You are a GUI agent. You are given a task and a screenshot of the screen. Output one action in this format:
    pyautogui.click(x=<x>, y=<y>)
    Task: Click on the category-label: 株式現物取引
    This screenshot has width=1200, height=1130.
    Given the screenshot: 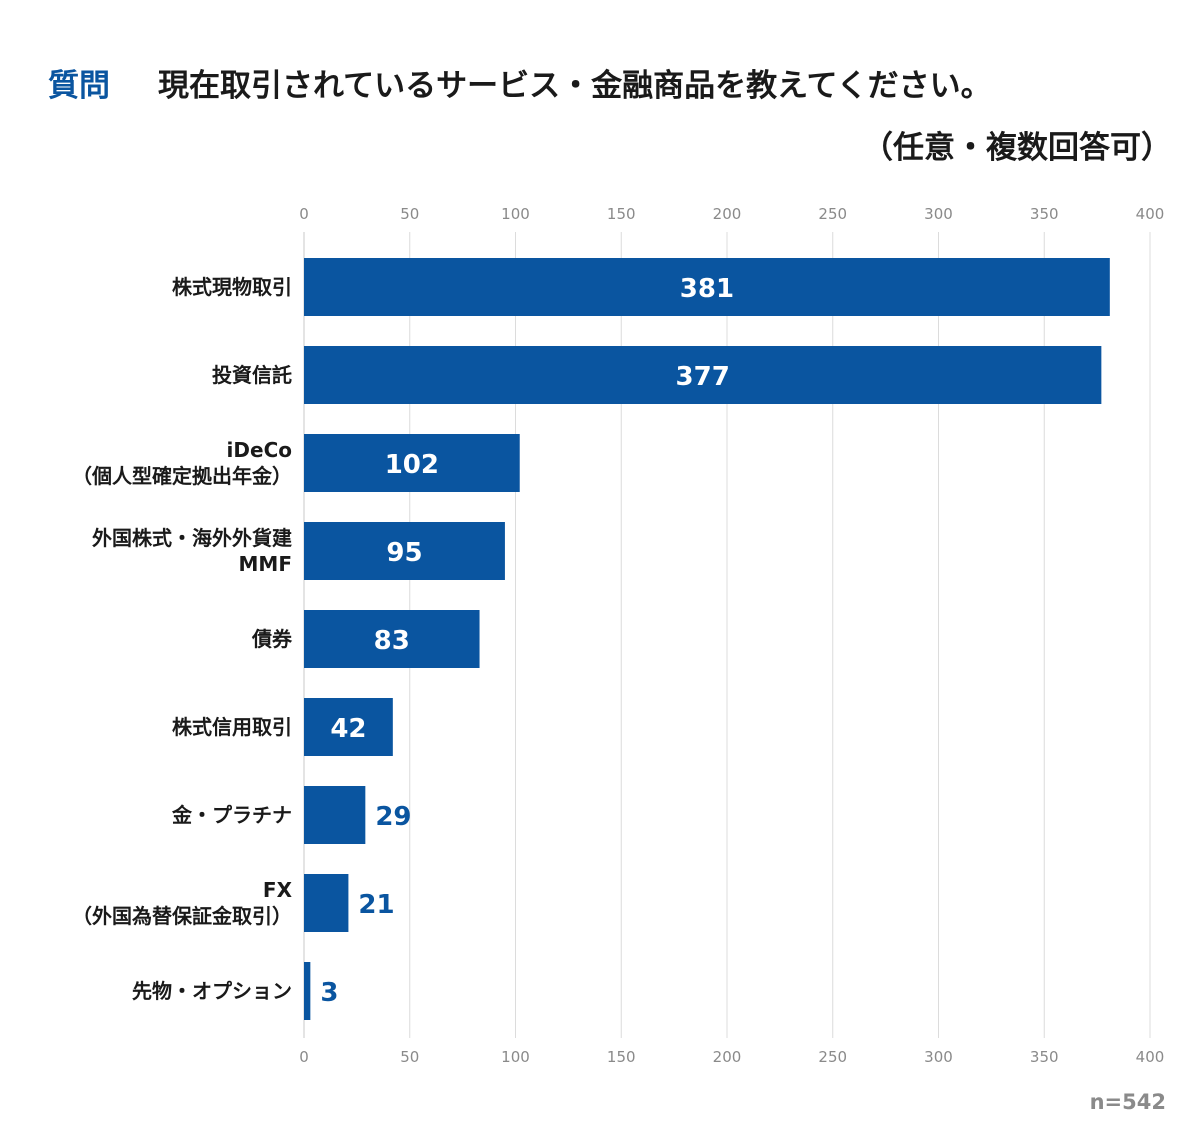 What is the action you would take?
    pyautogui.click(x=232, y=287)
    